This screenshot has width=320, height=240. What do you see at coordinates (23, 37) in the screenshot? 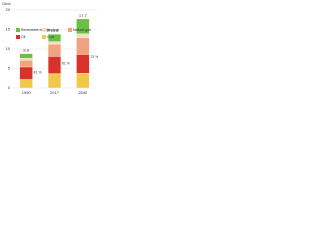
I see `legend-label: Oil` at bounding box center [23, 37].